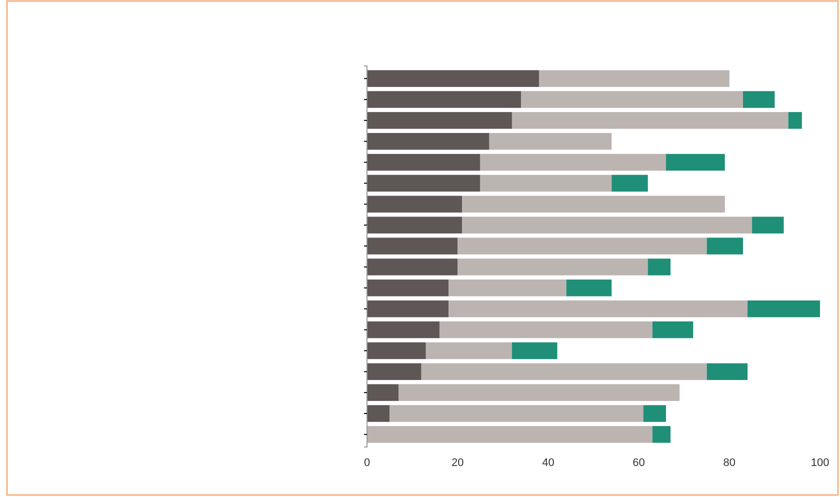 The height and width of the screenshot is (497, 840). Describe the element at coordinates (820, 462) in the screenshot. I see `x-tick-label: 100` at that location.